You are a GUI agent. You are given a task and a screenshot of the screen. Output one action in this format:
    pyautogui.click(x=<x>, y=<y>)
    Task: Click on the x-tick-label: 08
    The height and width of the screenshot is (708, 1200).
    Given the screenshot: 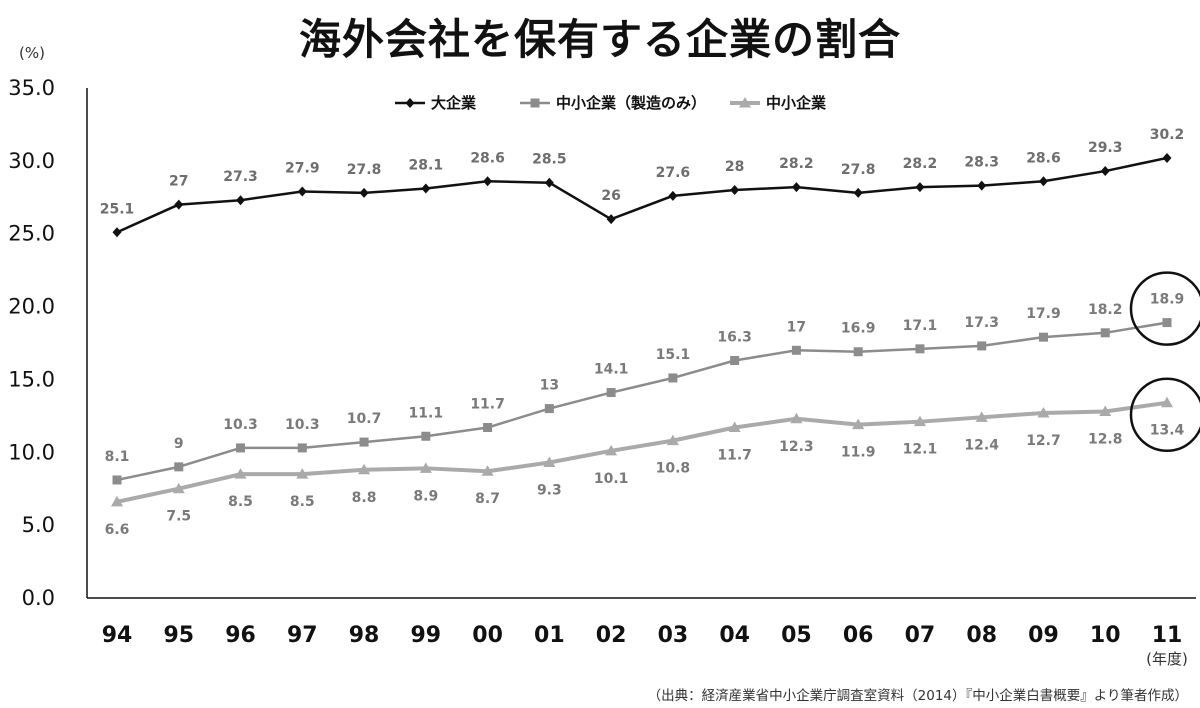 What is the action you would take?
    pyautogui.click(x=981, y=635)
    